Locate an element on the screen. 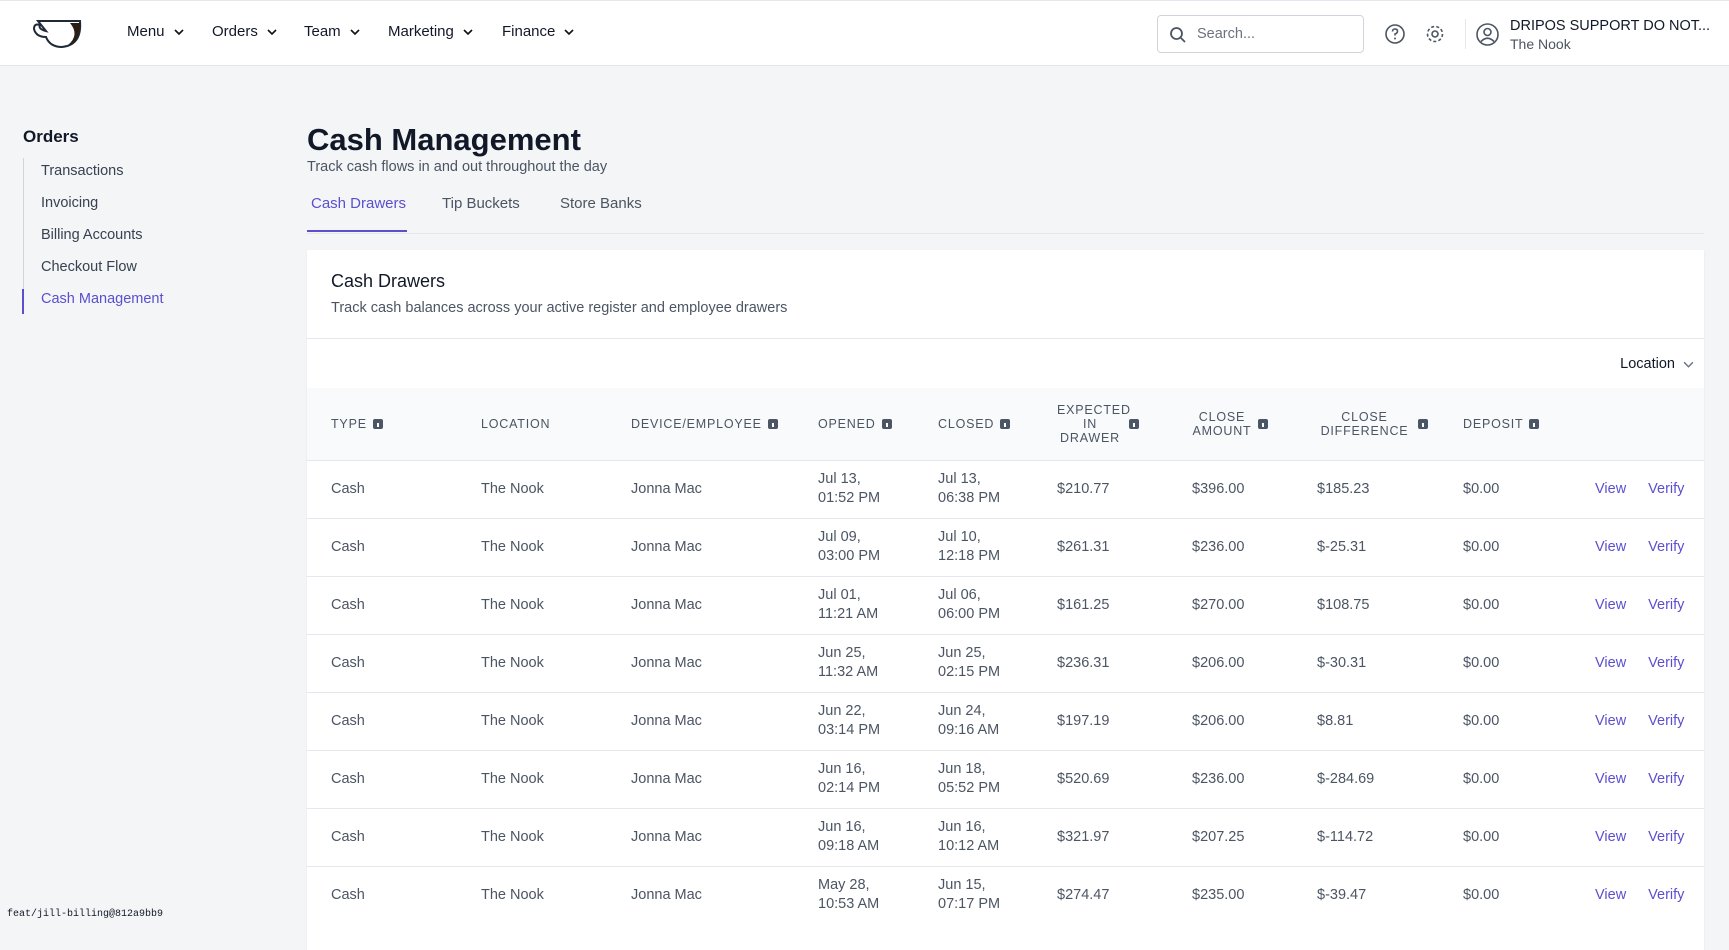 The height and width of the screenshot is (950, 1729). cell: $520.69 is located at coordinates (1124, 778).